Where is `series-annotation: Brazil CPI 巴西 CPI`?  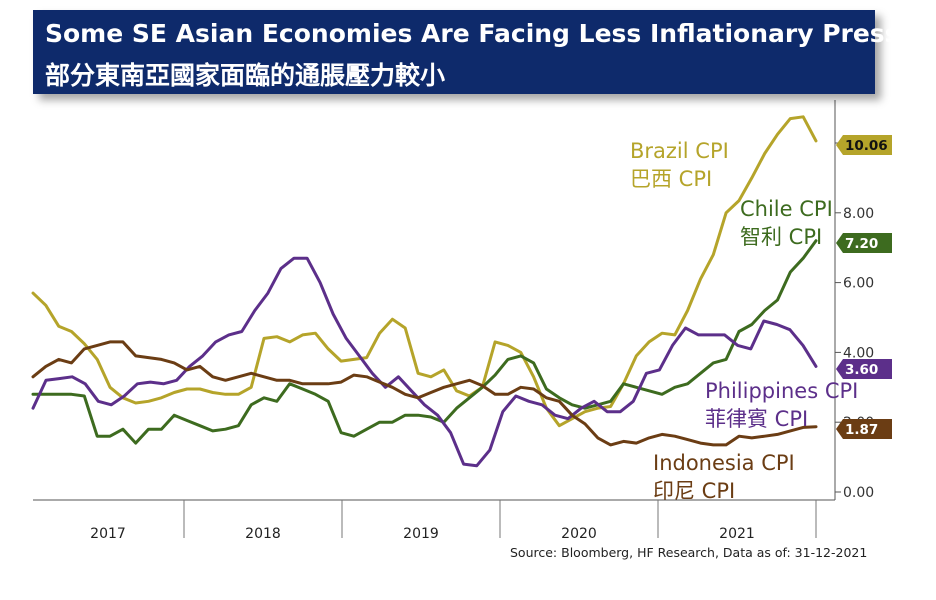
series-annotation: Brazil CPI 巴西 CPI is located at coordinates (679, 165).